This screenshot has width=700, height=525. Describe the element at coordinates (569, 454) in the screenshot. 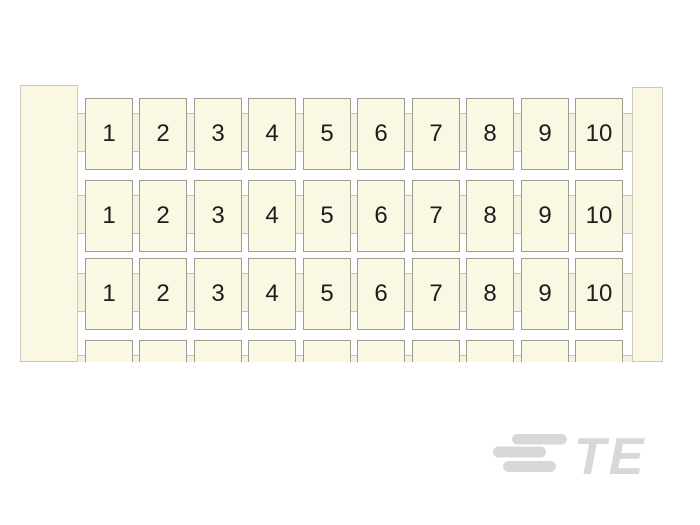

I see `te-connectivity-logo: TE` at that location.